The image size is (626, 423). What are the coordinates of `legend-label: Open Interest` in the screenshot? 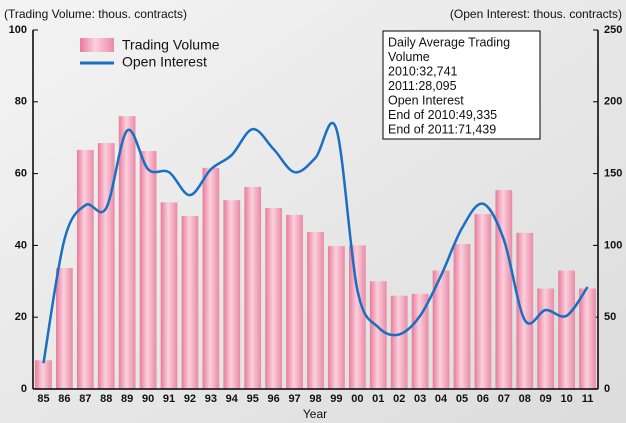 It's located at (164, 62).